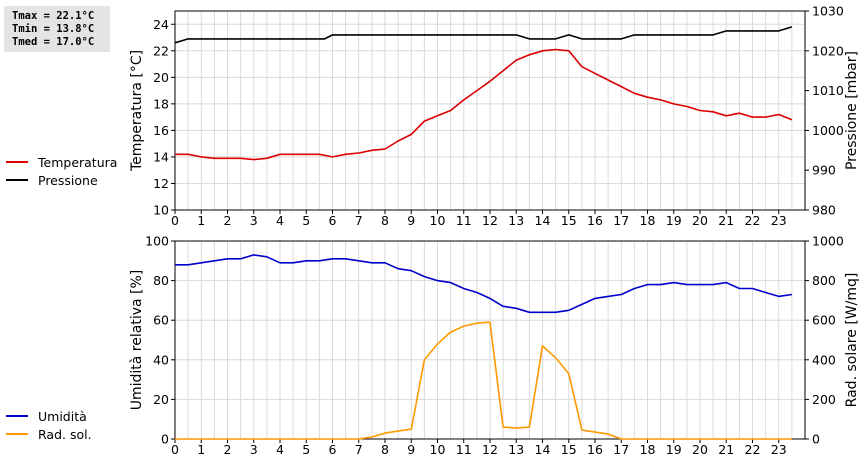  I want to click on y2-tick-label: 400, so click(824, 359).